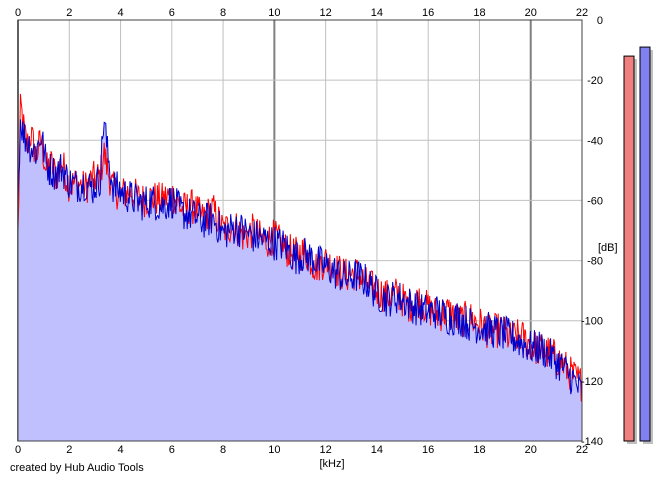 Image resolution: width=664 pixels, height=481 pixels. I want to click on x-tick-label-top: 8, so click(223, 13).